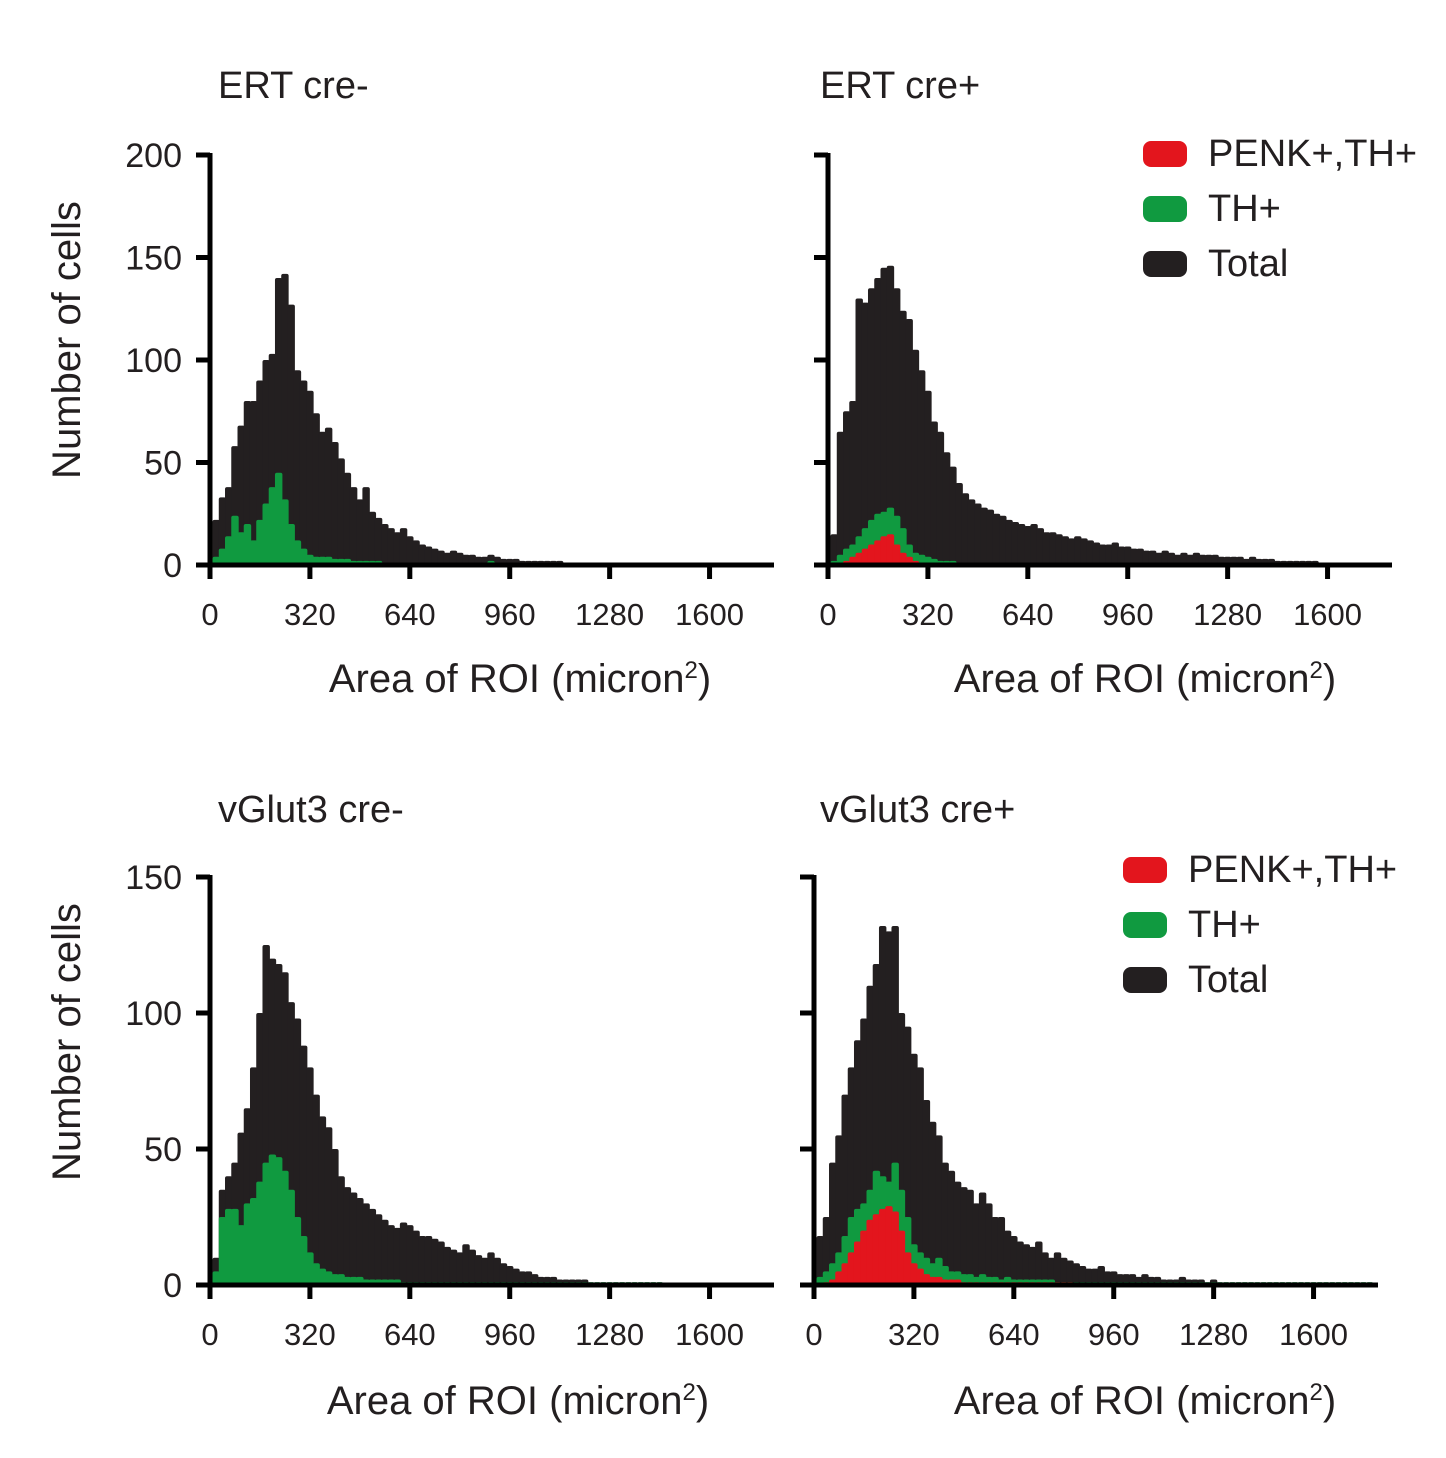  What do you see at coordinates (1227, 614) in the screenshot?
I see `x-tick-label: 1280` at bounding box center [1227, 614].